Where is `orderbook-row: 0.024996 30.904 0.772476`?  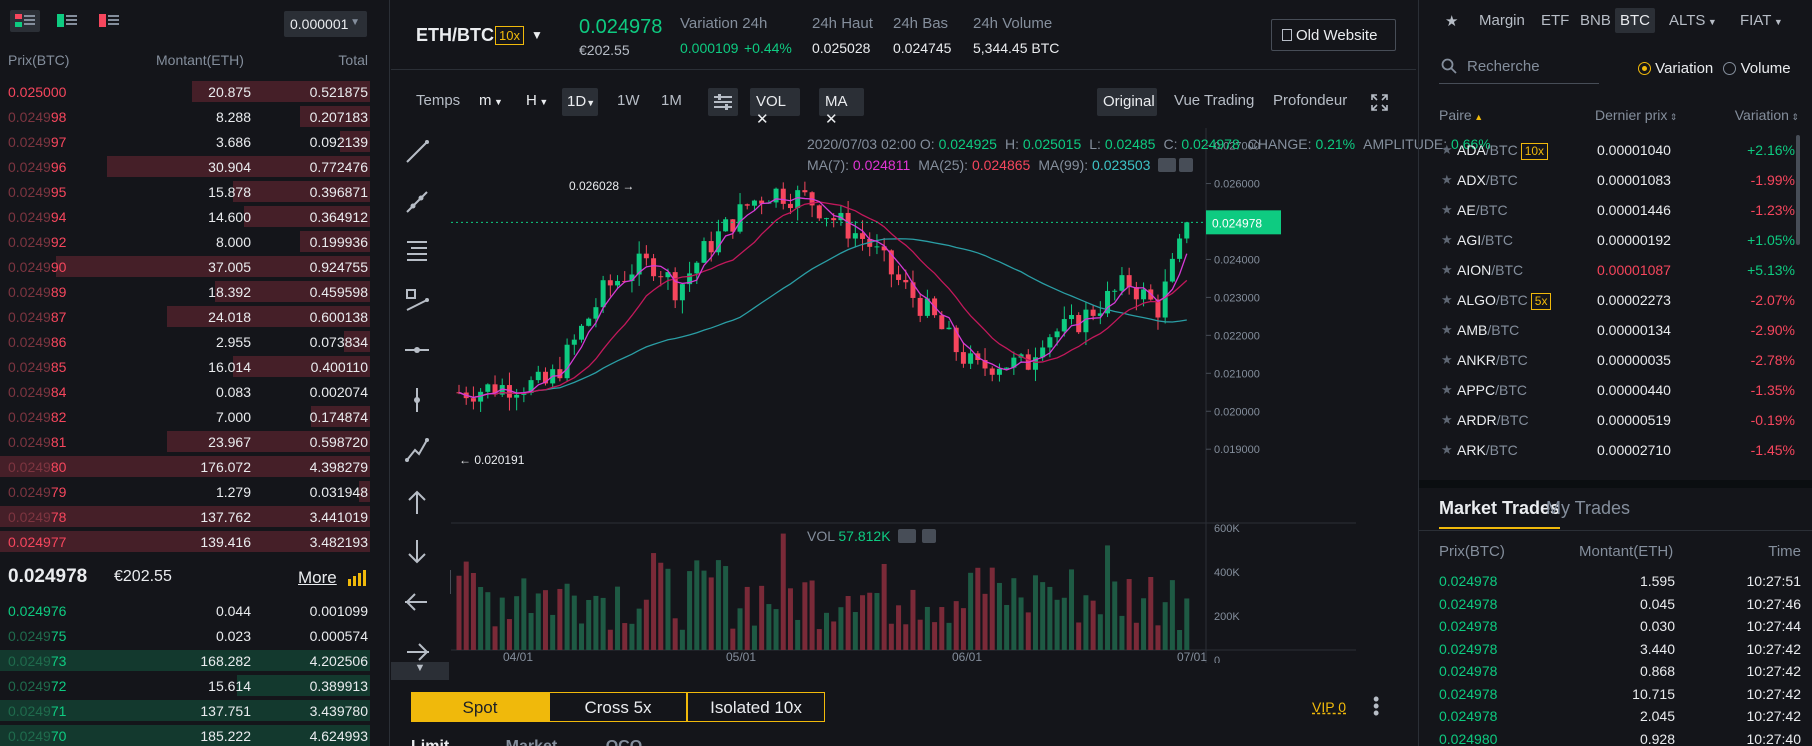
orderbook-row: 0.024996 30.904 0.772476 is located at coordinates (195, 166).